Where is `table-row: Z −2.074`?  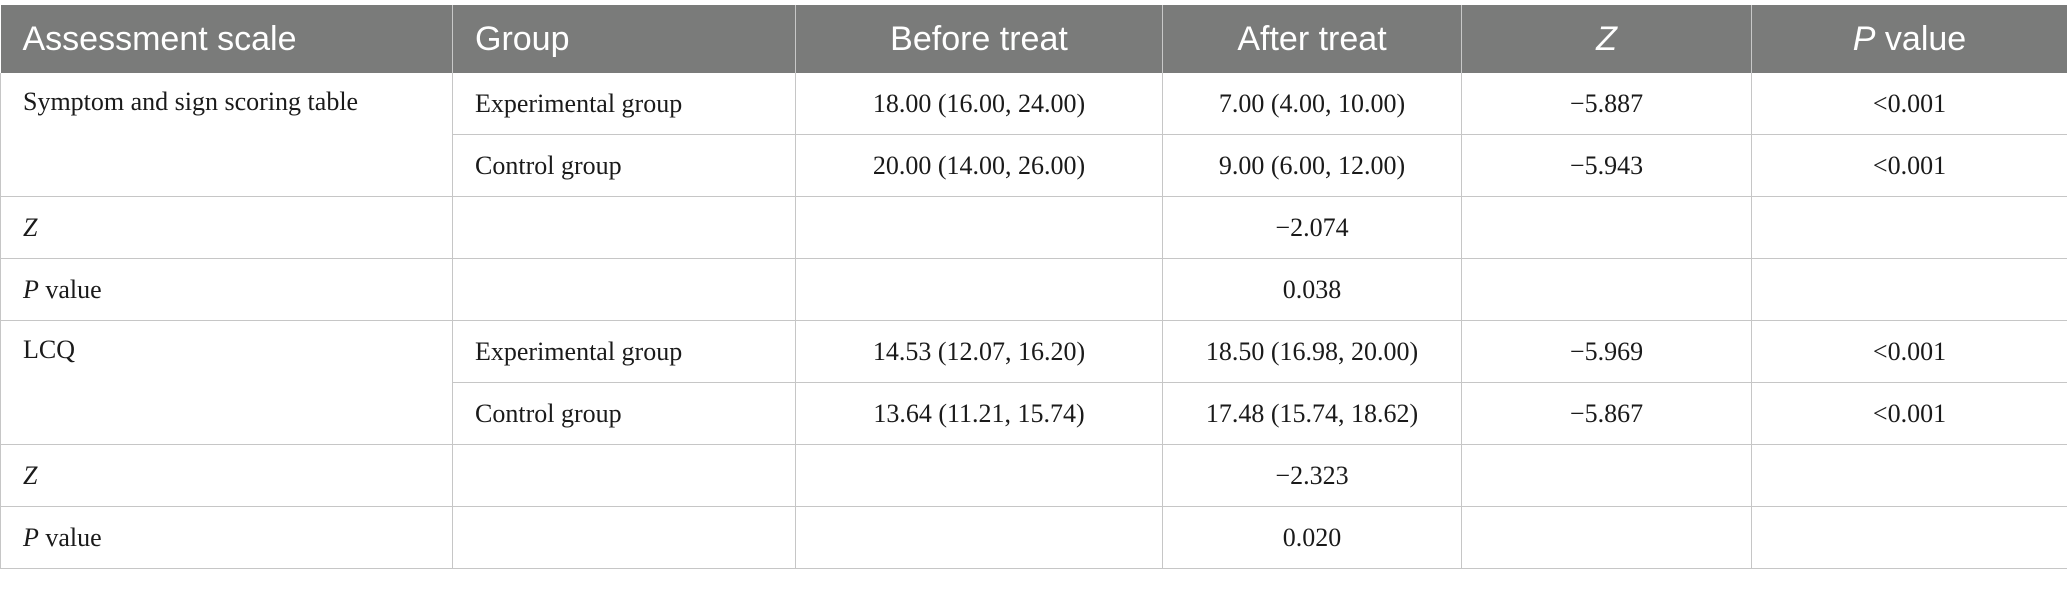
table-row: Z −2.074 is located at coordinates (1034, 228).